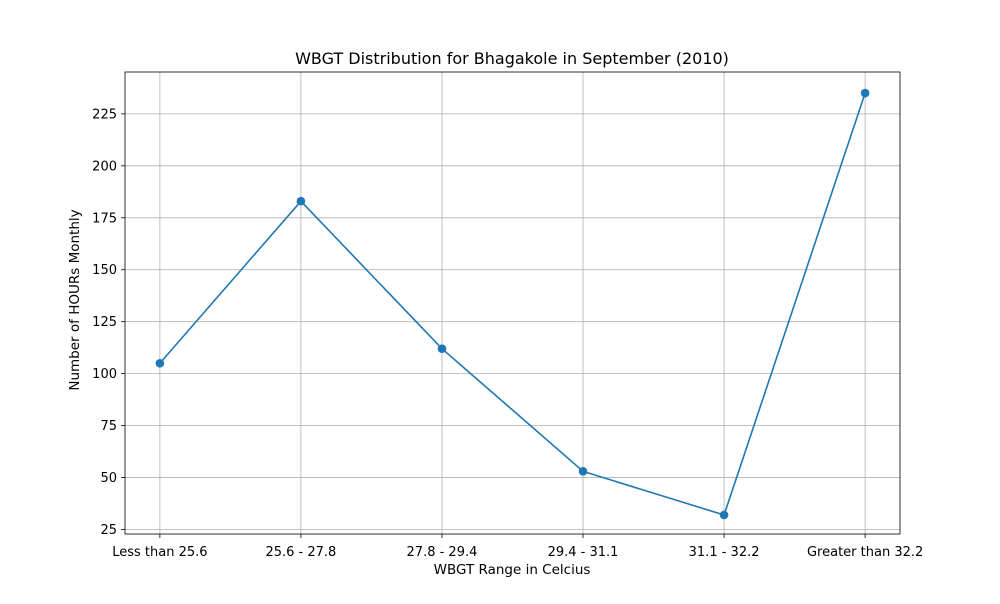 This screenshot has height=604, width=1000. Describe the element at coordinates (583, 552) in the screenshot. I see `x-tick-label: 29.4 - 31.1` at that location.